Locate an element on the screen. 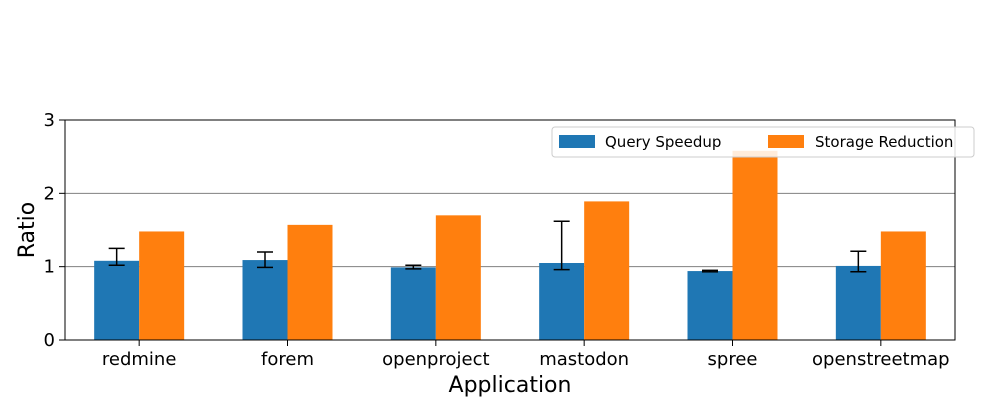 This screenshot has width=1000, height=400. legend-label-query-speedup: Query Speedup is located at coordinates (663, 142).